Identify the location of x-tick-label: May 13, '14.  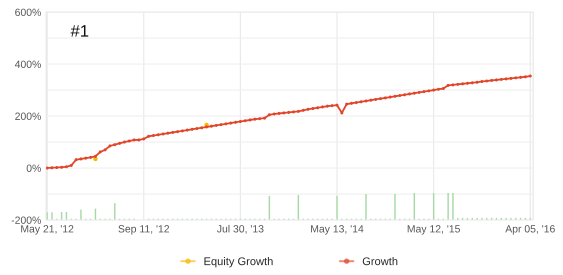
(337, 230).